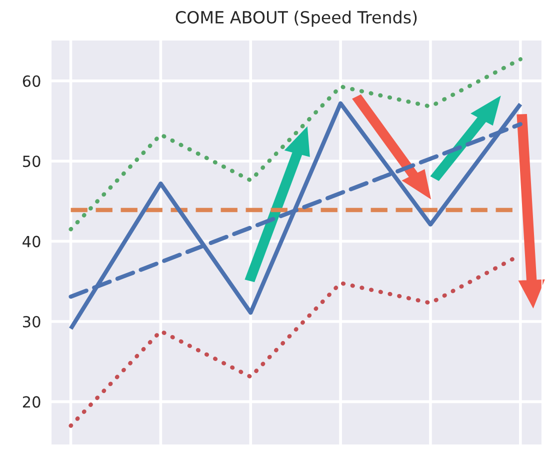 The image size is (552, 452). Describe the element at coordinates (31, 242) in the screenshot. I see `y-tick-label: 40` at that location.